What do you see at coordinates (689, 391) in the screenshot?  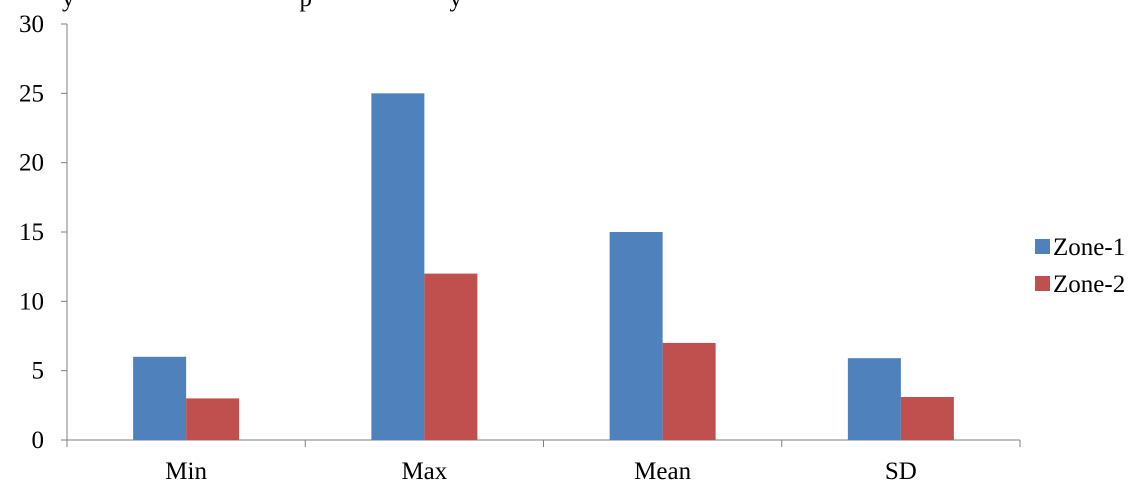 I see `bar-zone-2-mean` at bounding box center [689, 391].